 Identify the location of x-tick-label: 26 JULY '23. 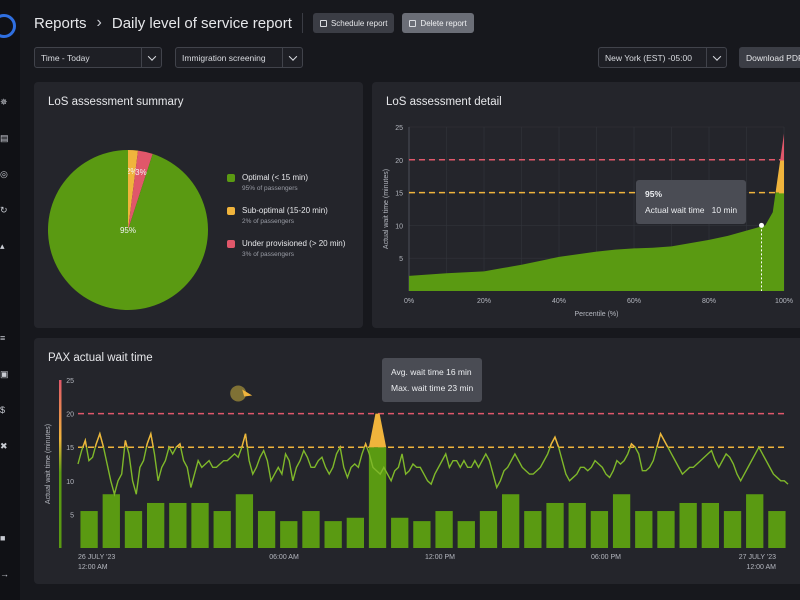
(96, 557).